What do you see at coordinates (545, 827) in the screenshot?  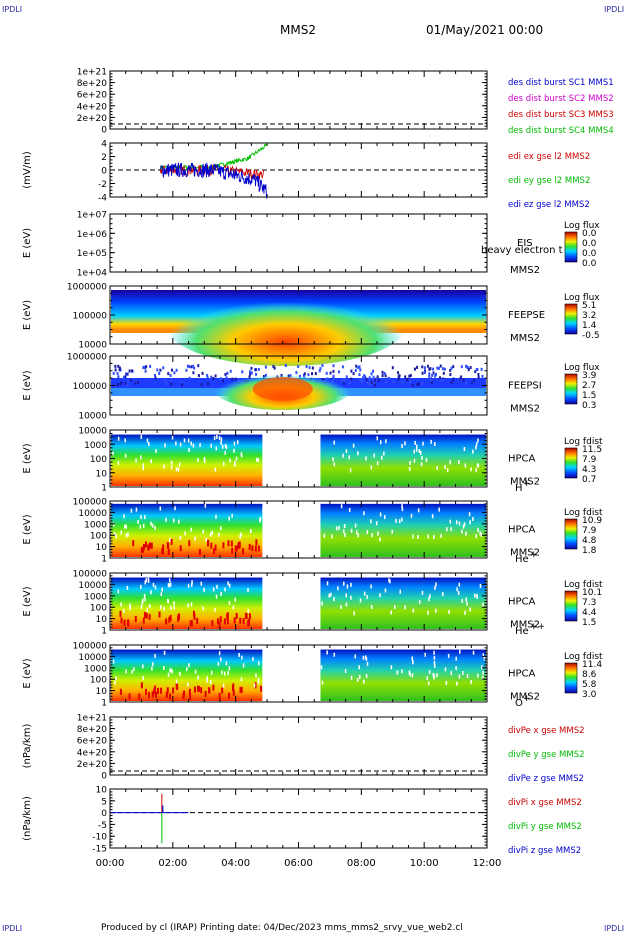 I see `legend-entry: divPi y gse MMS2` at bounding box center [545, 827].